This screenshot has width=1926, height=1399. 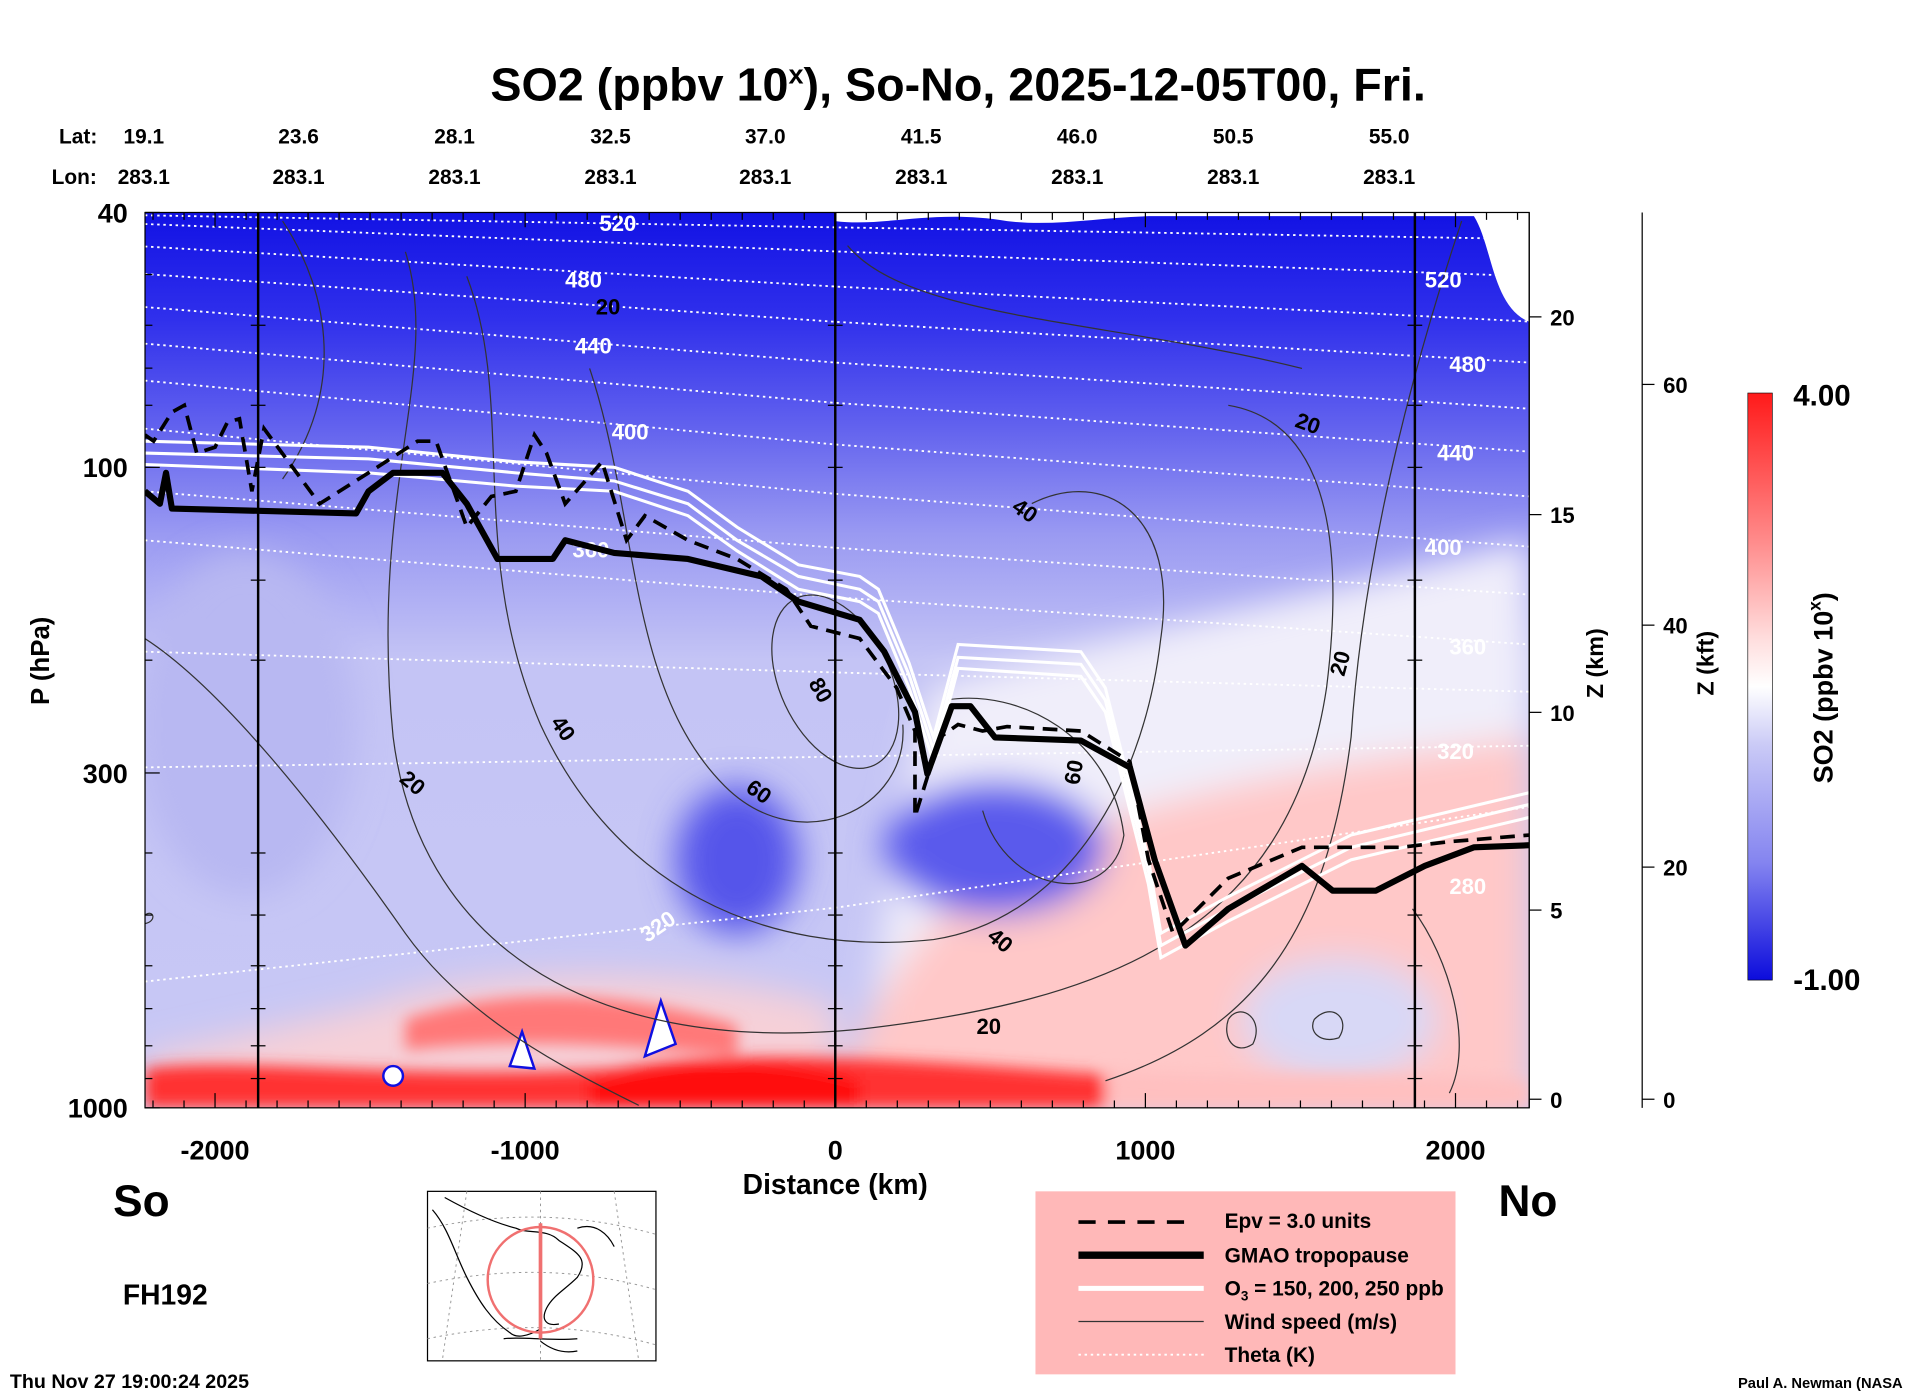 I want to click on timestamp: Thu Nov 27 19:00:24 2025, so click(x=129, y=1382).